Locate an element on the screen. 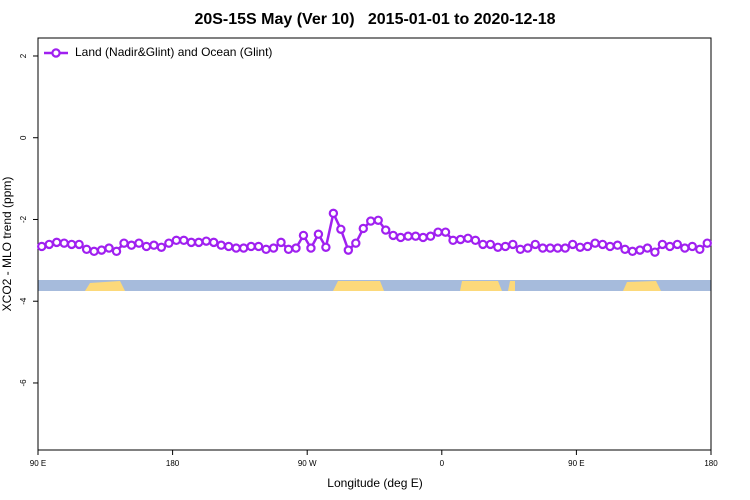 The width and height of the screenshot is (750, 500). legend-label: Land (Nadir&Glint) and Ocean (Glint) is located at coordinates (173, 52).